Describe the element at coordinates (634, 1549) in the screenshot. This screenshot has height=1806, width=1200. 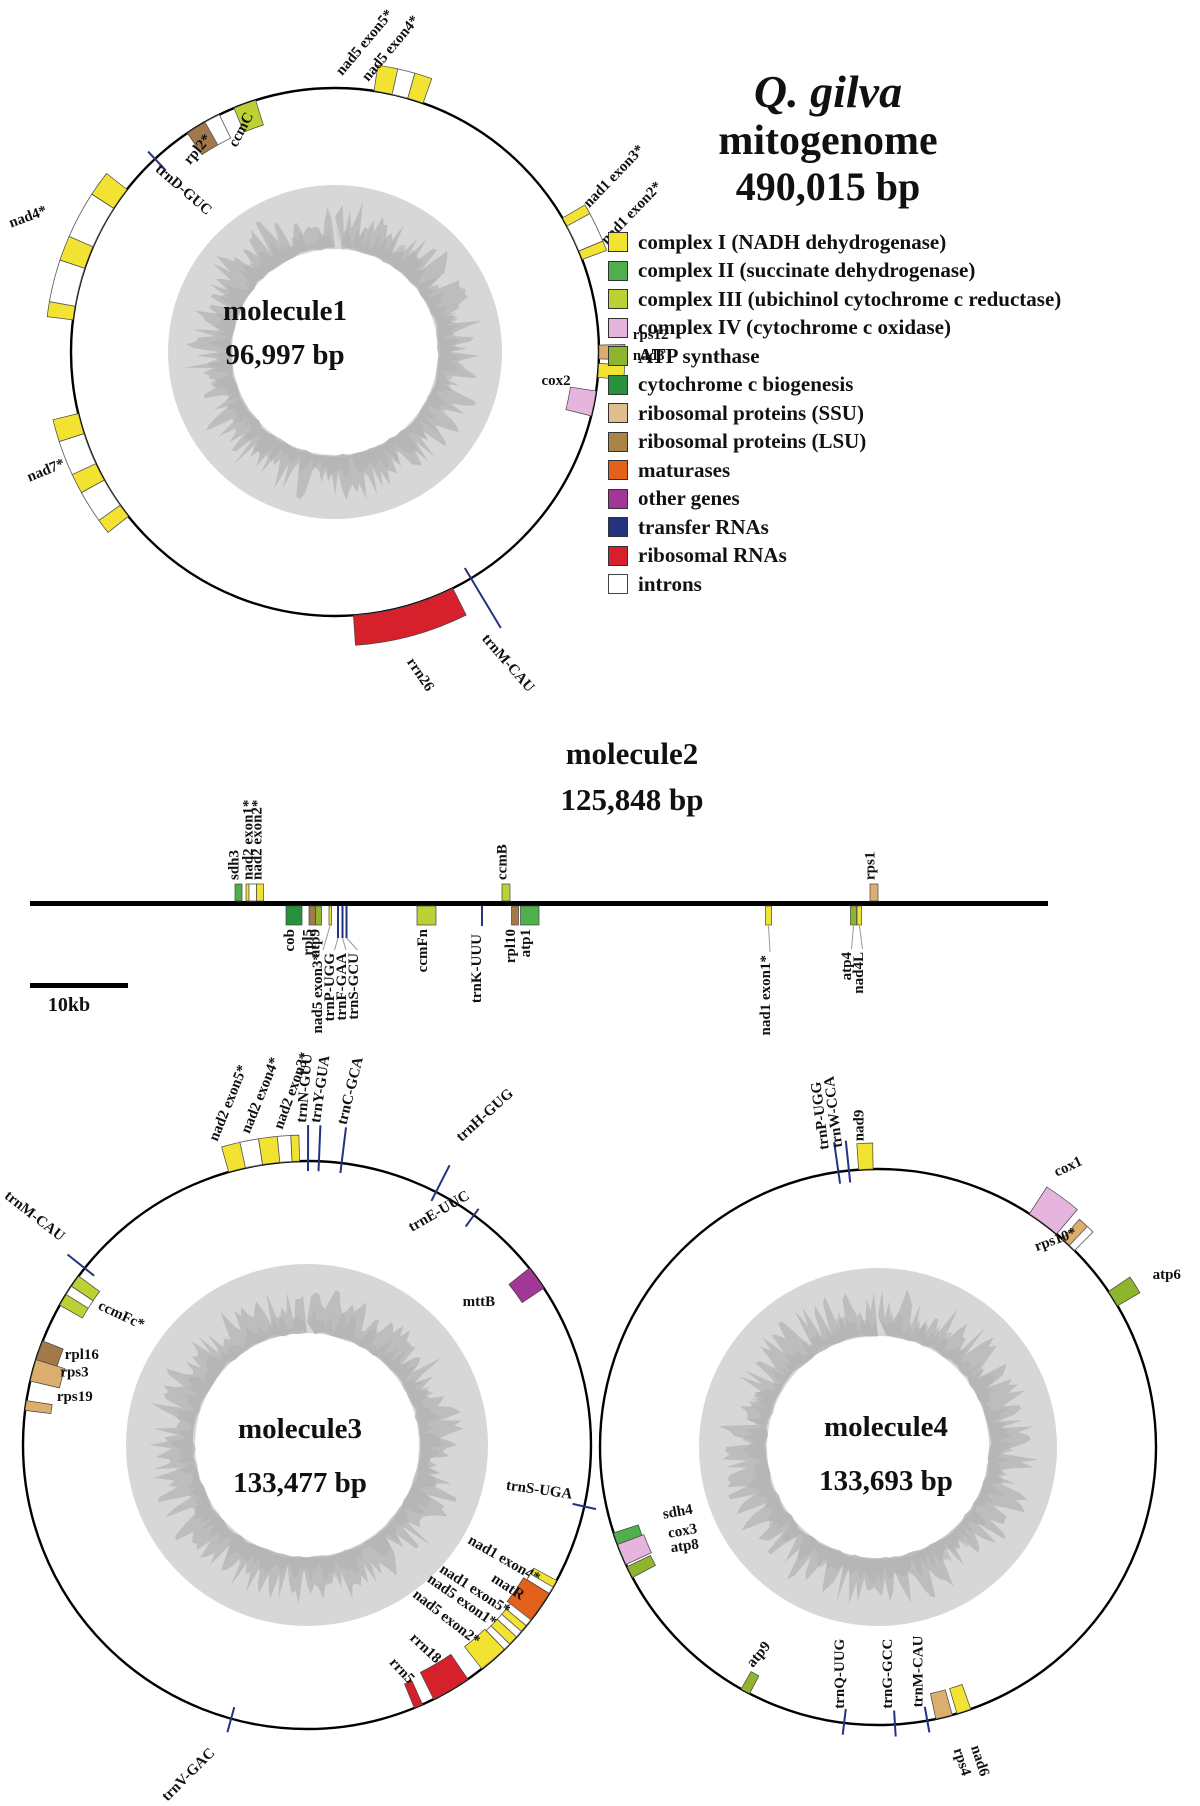
I see `gene-block-cox3` at that location.